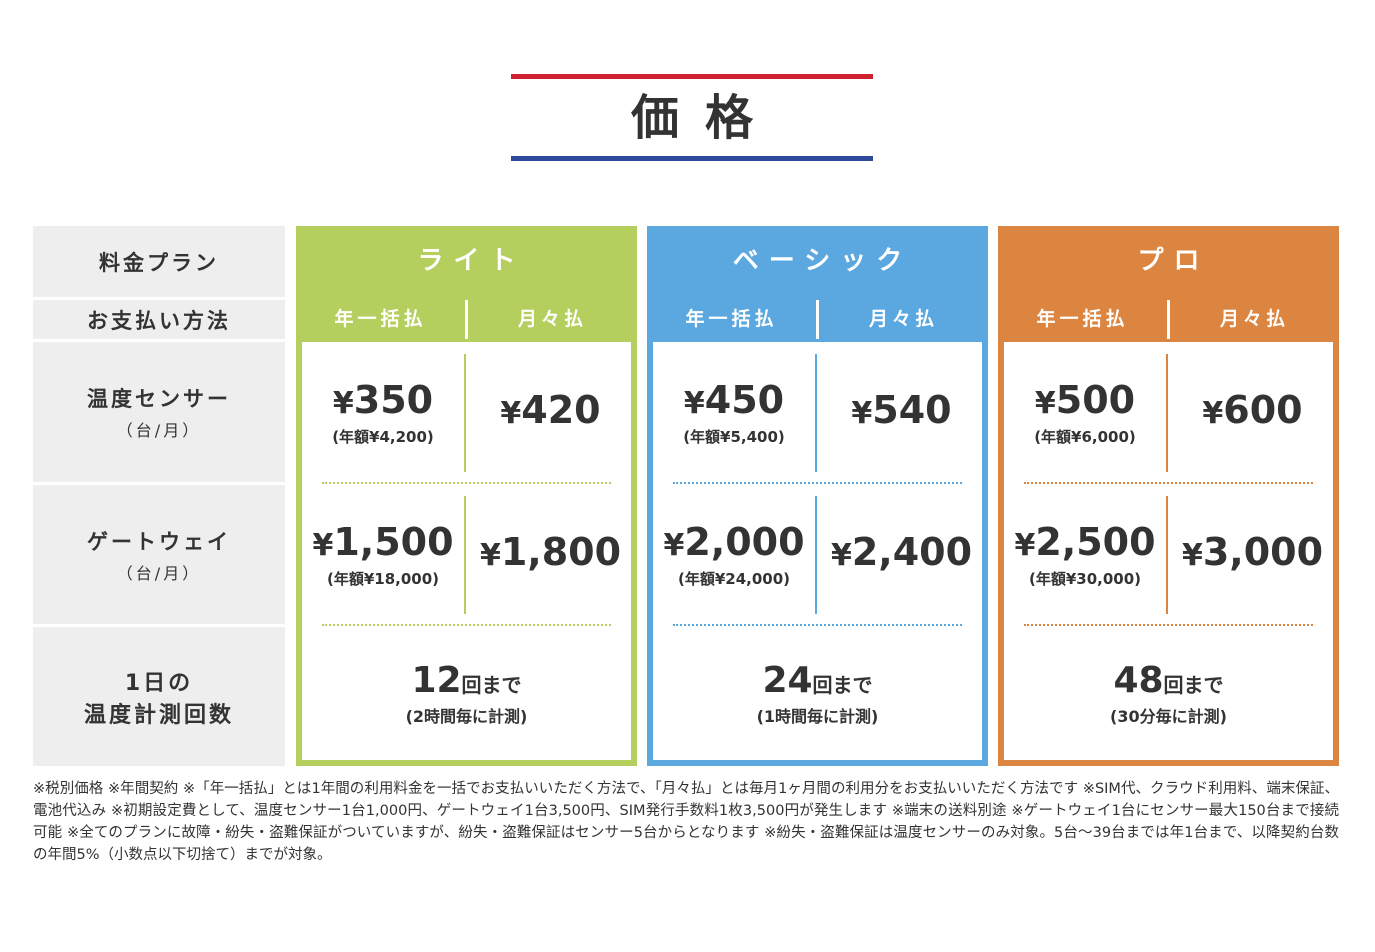  Describe the element at coordinates (159, 573) in the screenshot. I see `row-label-gateway-unit: （台/月）` at that location.